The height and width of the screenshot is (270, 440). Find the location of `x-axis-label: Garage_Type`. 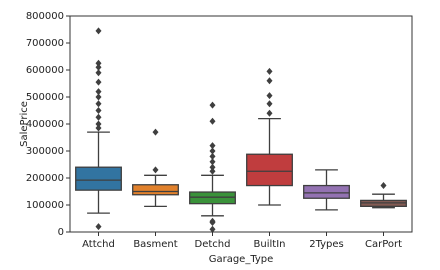

x-axis-label: Garage_Type is located at coordinates (241, 259).